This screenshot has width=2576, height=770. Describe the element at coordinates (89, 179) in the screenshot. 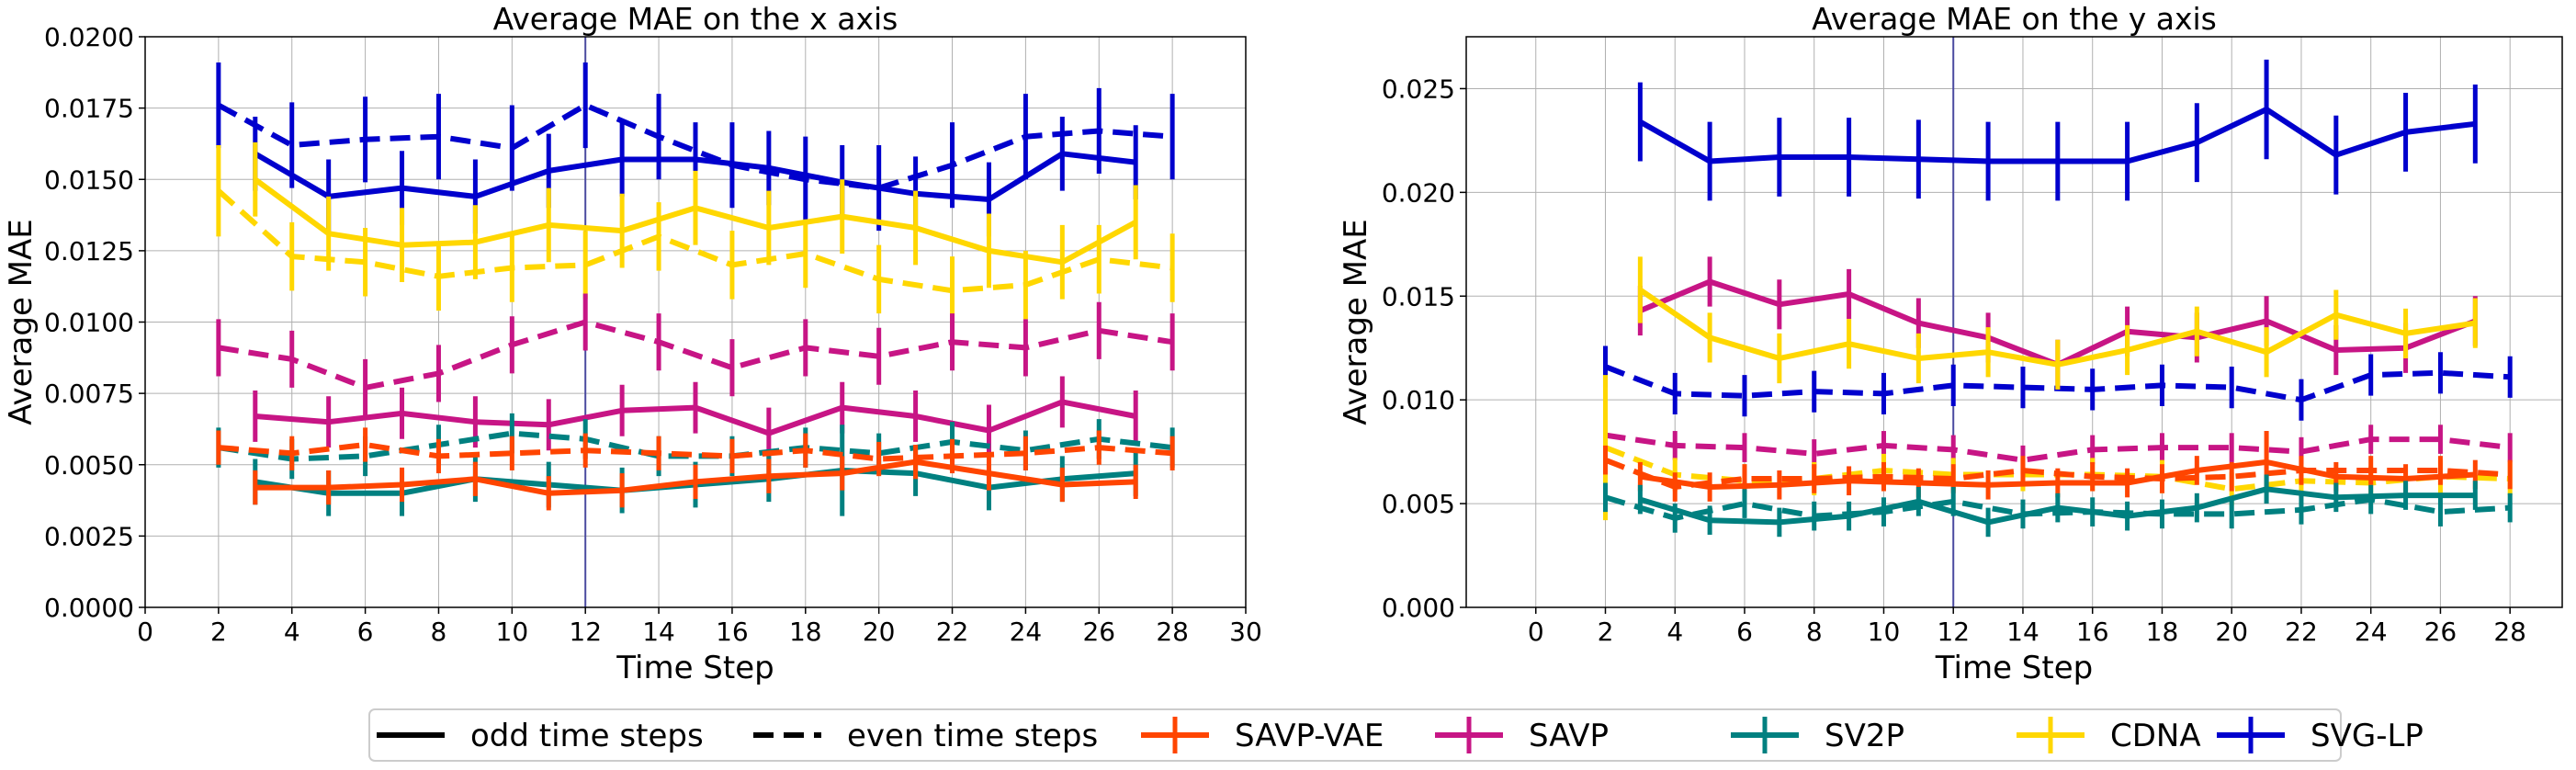

I see `y-tick-label: 0.0150` at that location.